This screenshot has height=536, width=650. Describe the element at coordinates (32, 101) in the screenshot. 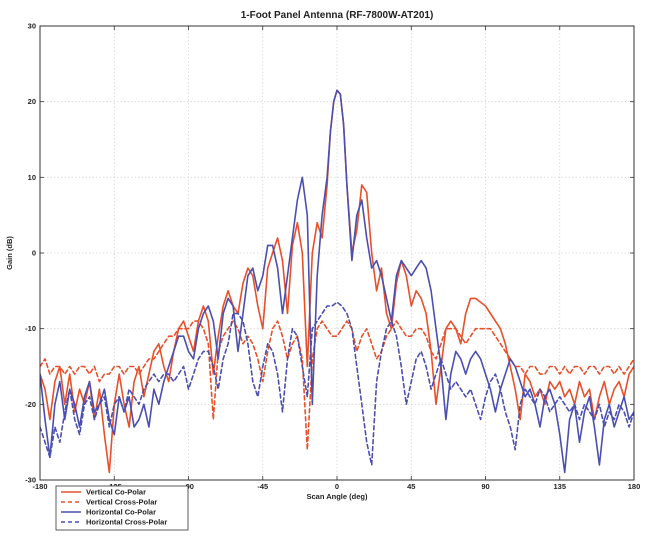

I see `y-tick-label: 20` at that location.